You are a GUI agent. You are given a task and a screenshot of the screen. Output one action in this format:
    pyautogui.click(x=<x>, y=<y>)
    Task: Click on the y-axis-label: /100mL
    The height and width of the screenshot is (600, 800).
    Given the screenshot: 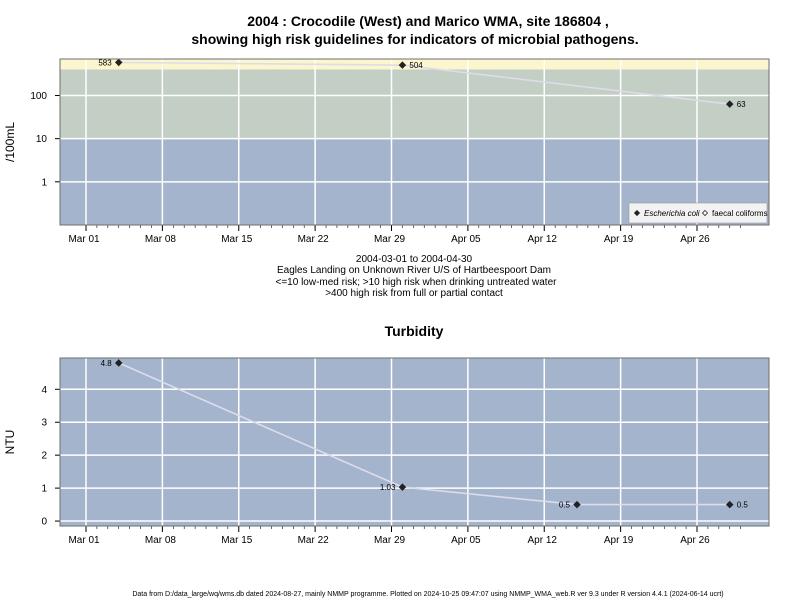 What is the action you would take?
    pyautogui.click(x=10, y=142)
    